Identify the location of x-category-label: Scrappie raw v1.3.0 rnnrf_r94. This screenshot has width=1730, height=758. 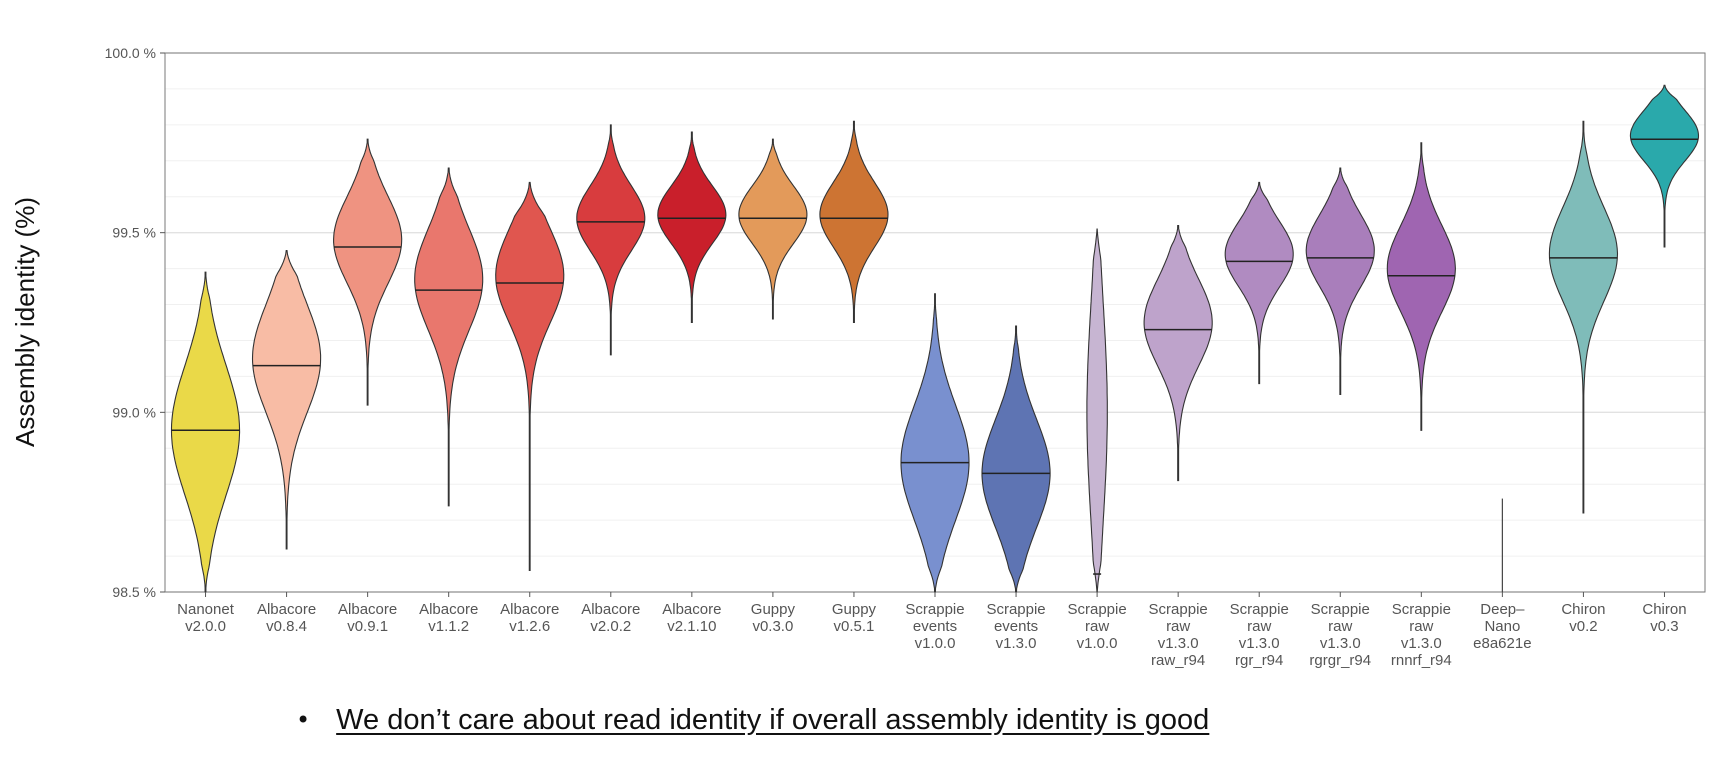
(1421, 635).